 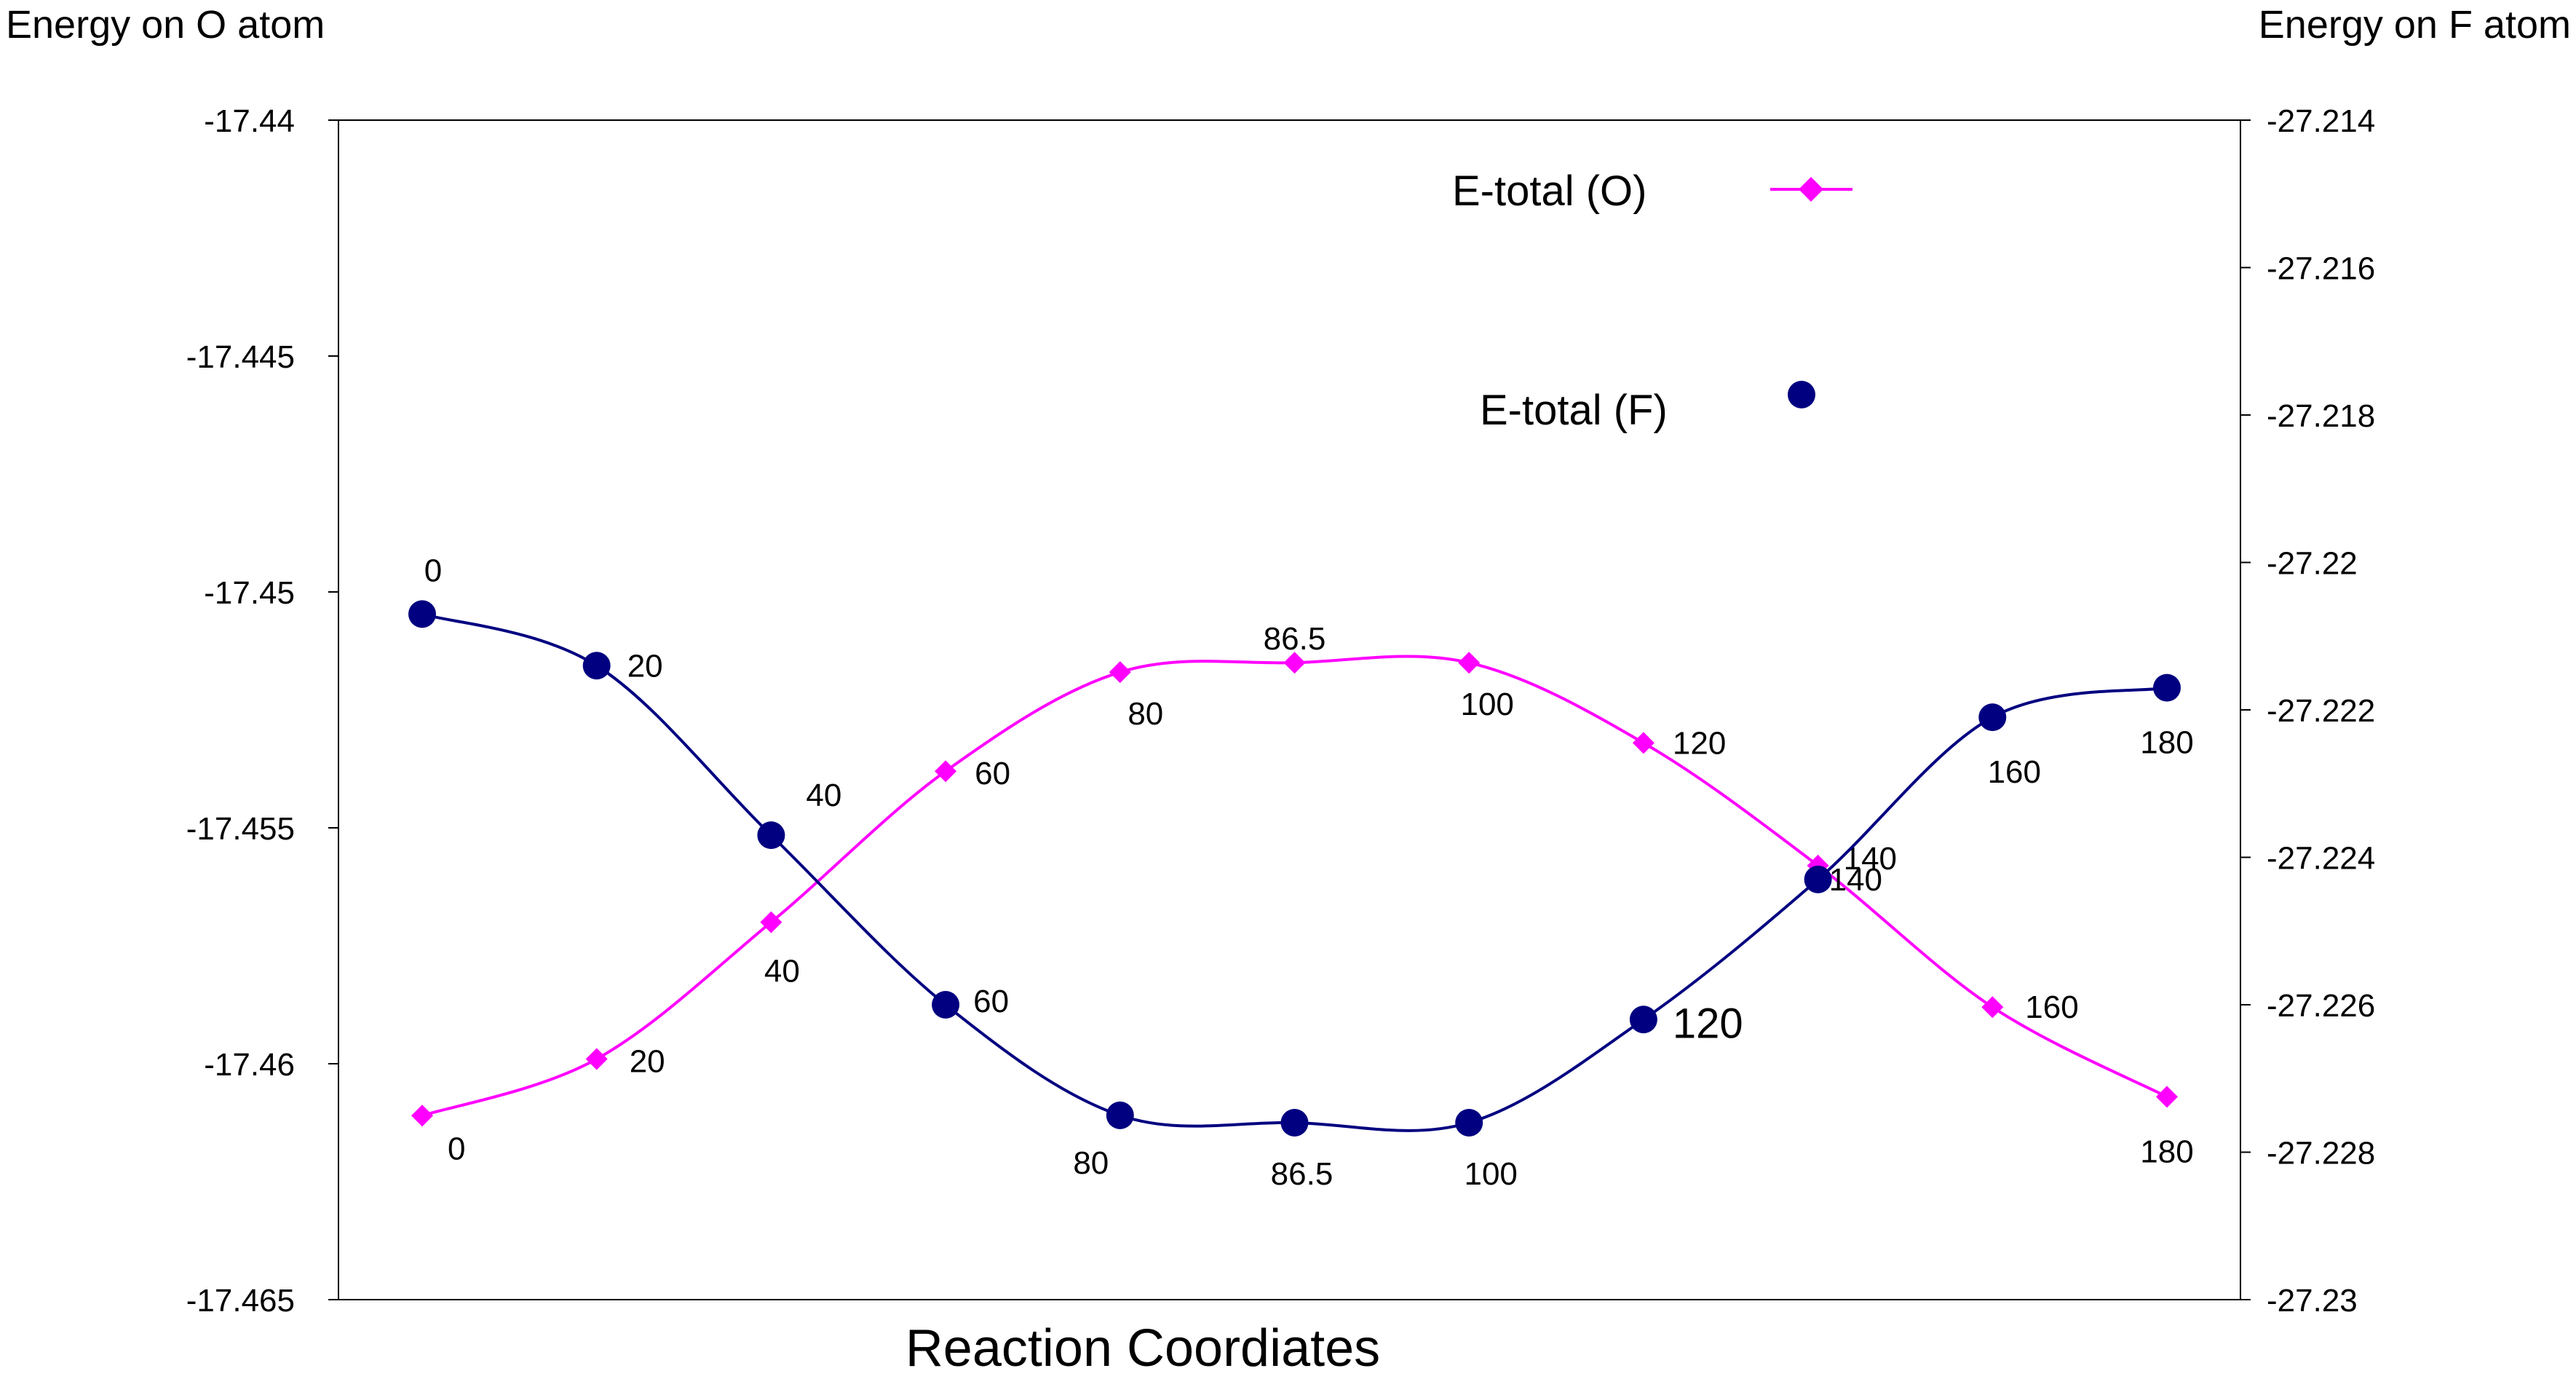 What do you see at coordinates (992, 774) in the screenshot?
I see `data-label-e-total-o: 60` at bounding box center [992, 774].